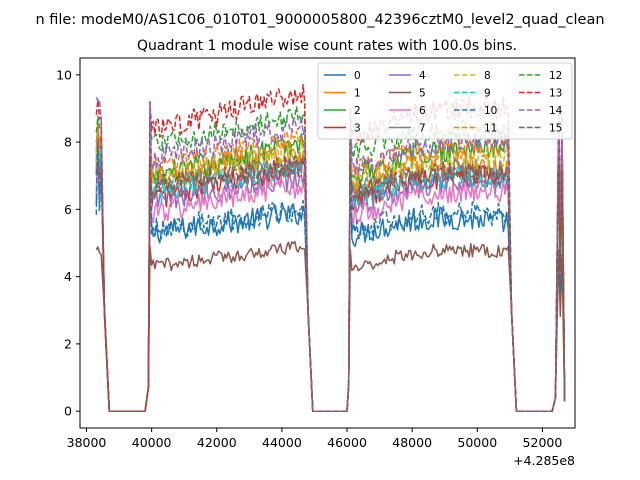  What do you see at coordinates (68, 276) in the screenshot?
I see `y-tick-label: 4` at bounding box center [68, 276].